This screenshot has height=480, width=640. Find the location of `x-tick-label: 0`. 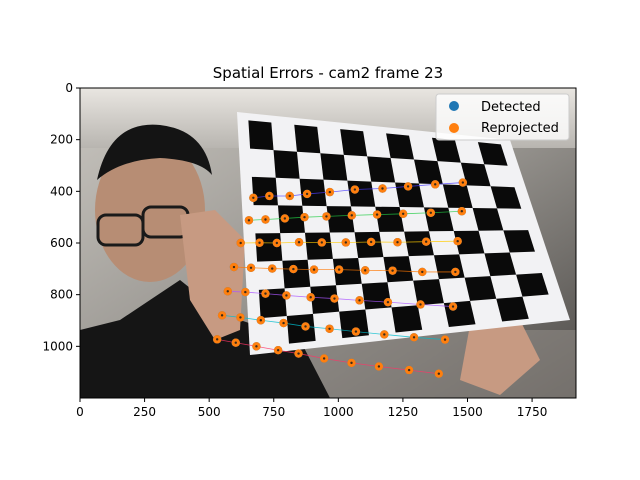

x-tick-label: 0 is located at coordinates (80, 412).